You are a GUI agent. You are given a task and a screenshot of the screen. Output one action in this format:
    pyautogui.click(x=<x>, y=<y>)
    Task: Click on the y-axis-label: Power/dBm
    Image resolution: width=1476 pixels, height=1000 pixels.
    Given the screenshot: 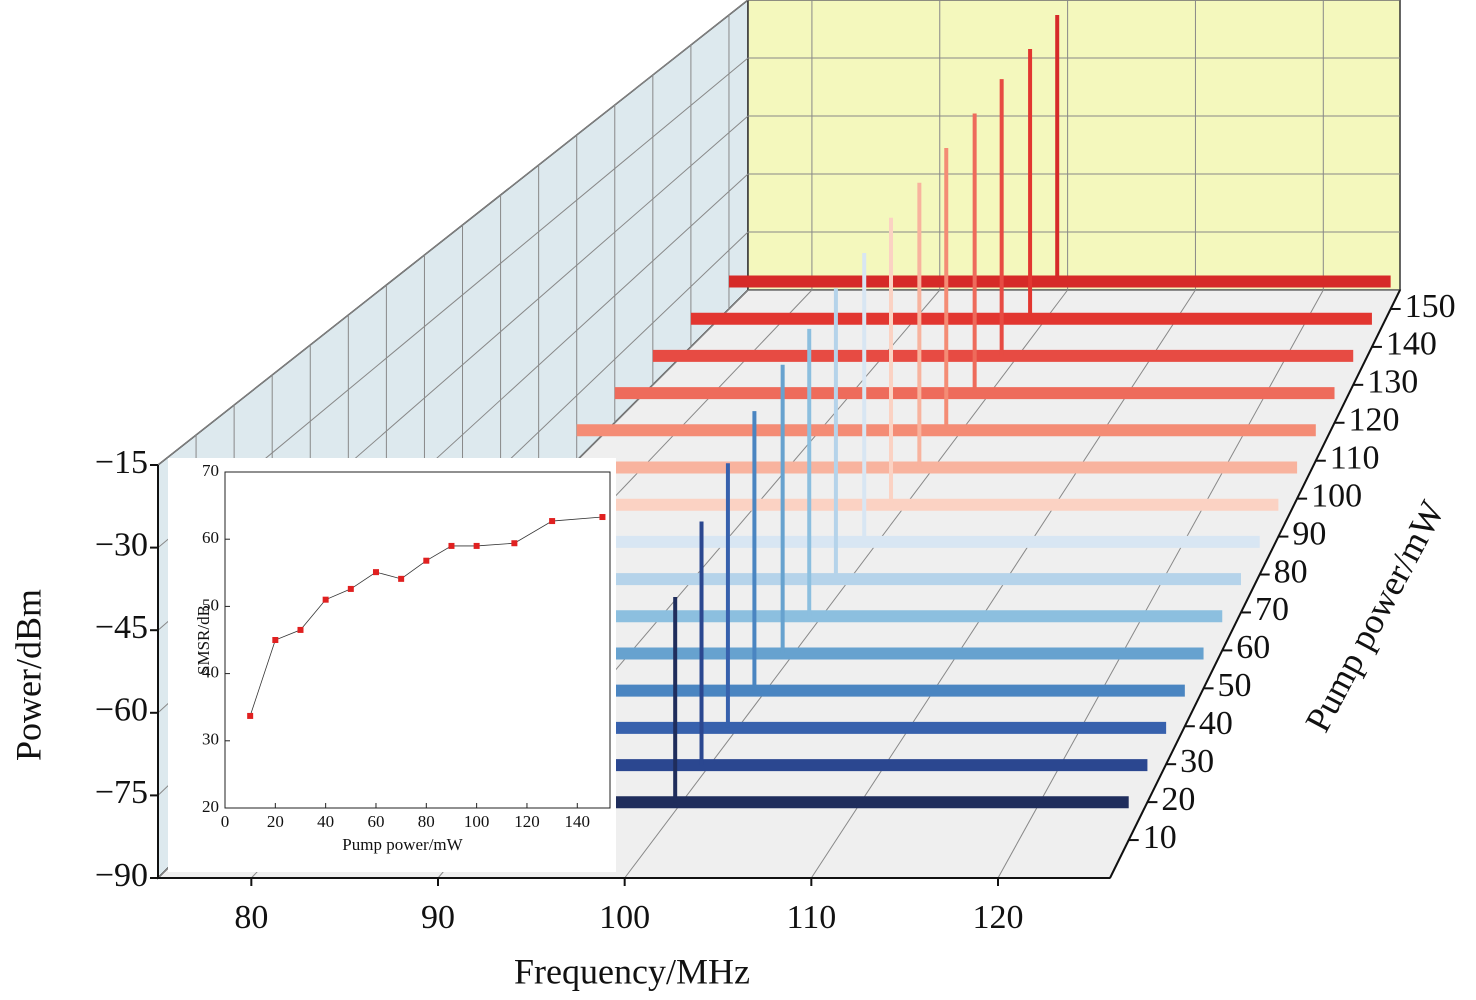 What is the action you would take?
    pyautogui.click(x=28, y=675)
    